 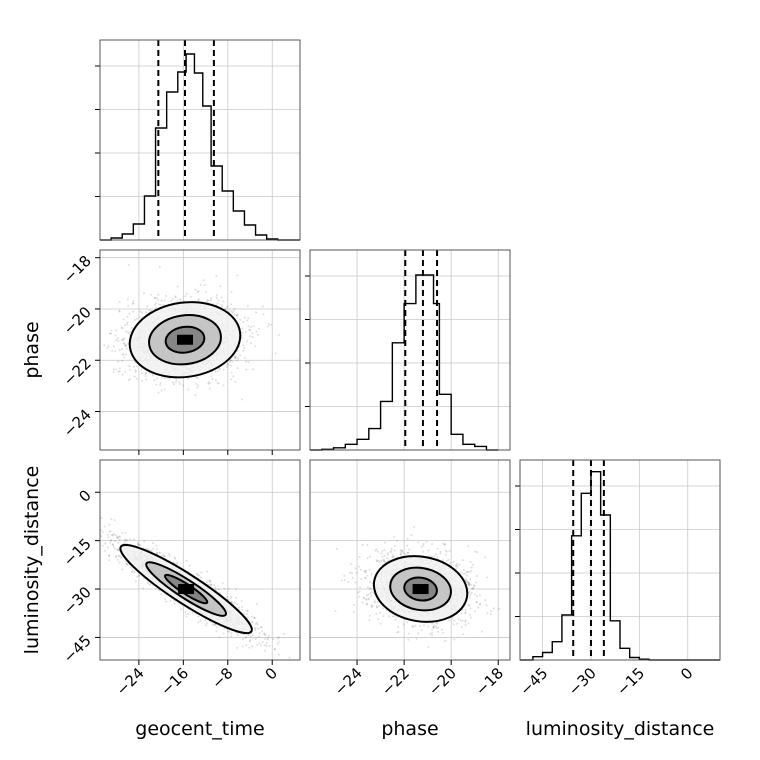 I want to click on panel-geocent_time-vs-luminosity_distance-points, so click(x=189, y=588).